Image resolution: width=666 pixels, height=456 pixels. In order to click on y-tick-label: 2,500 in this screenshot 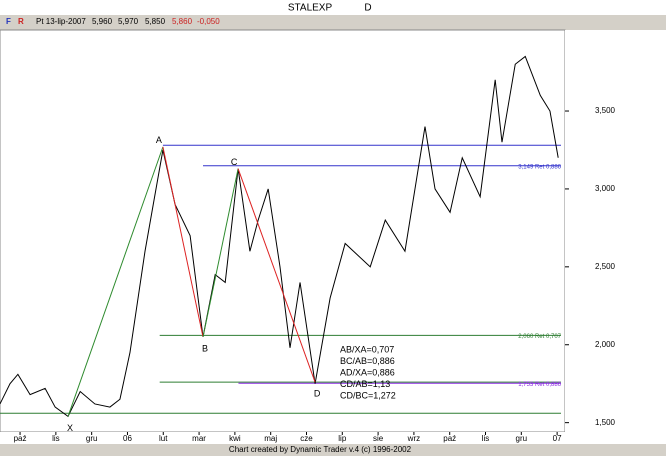, I will do `click(605, 266)`.